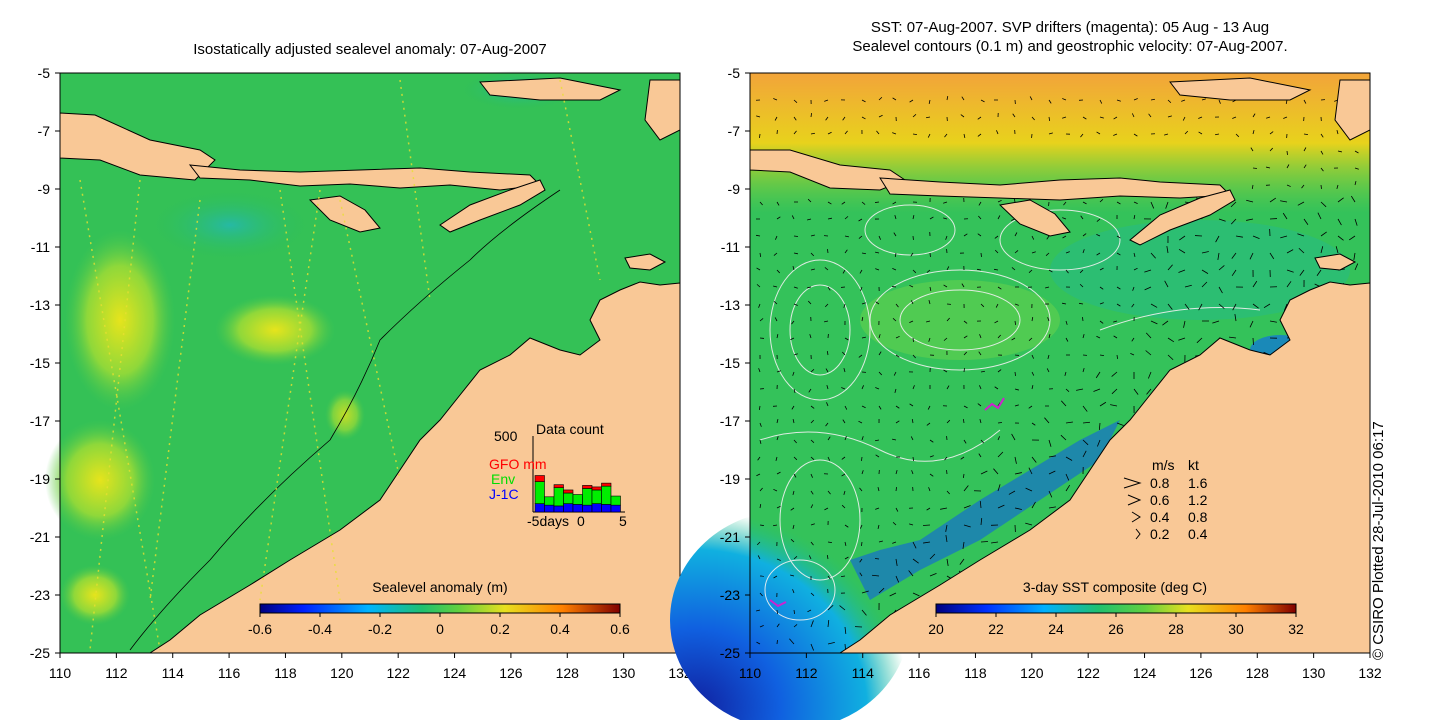 The height and width of the screenshot is (720, 1440). What do you see at coordinates (440, 629) in the screenshot?
I see `colorbar-tick-label: 0` at bounding box center [440, 629].